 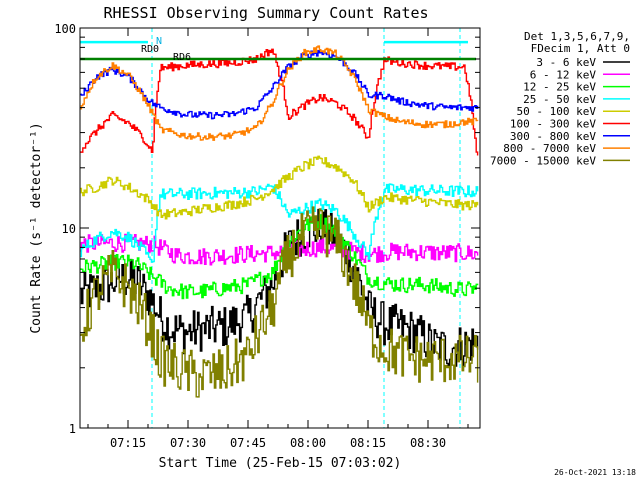 What do you see at coordinates (553, 136) in the screenshot?
I see `legend-label-6: 300 - 800 keV` at bounding box center [553, 136].